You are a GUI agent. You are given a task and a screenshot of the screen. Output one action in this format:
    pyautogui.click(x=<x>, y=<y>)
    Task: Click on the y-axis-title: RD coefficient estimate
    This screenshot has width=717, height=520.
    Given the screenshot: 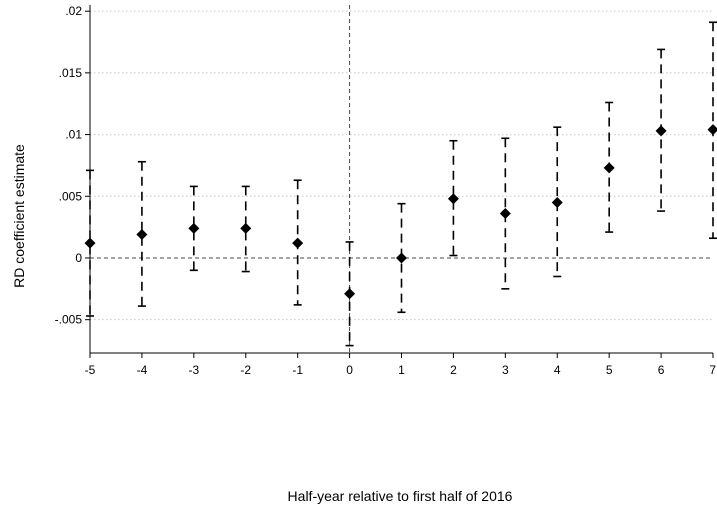 What is the action you would take?
    pyautogui.click(x=19, y=216)
    